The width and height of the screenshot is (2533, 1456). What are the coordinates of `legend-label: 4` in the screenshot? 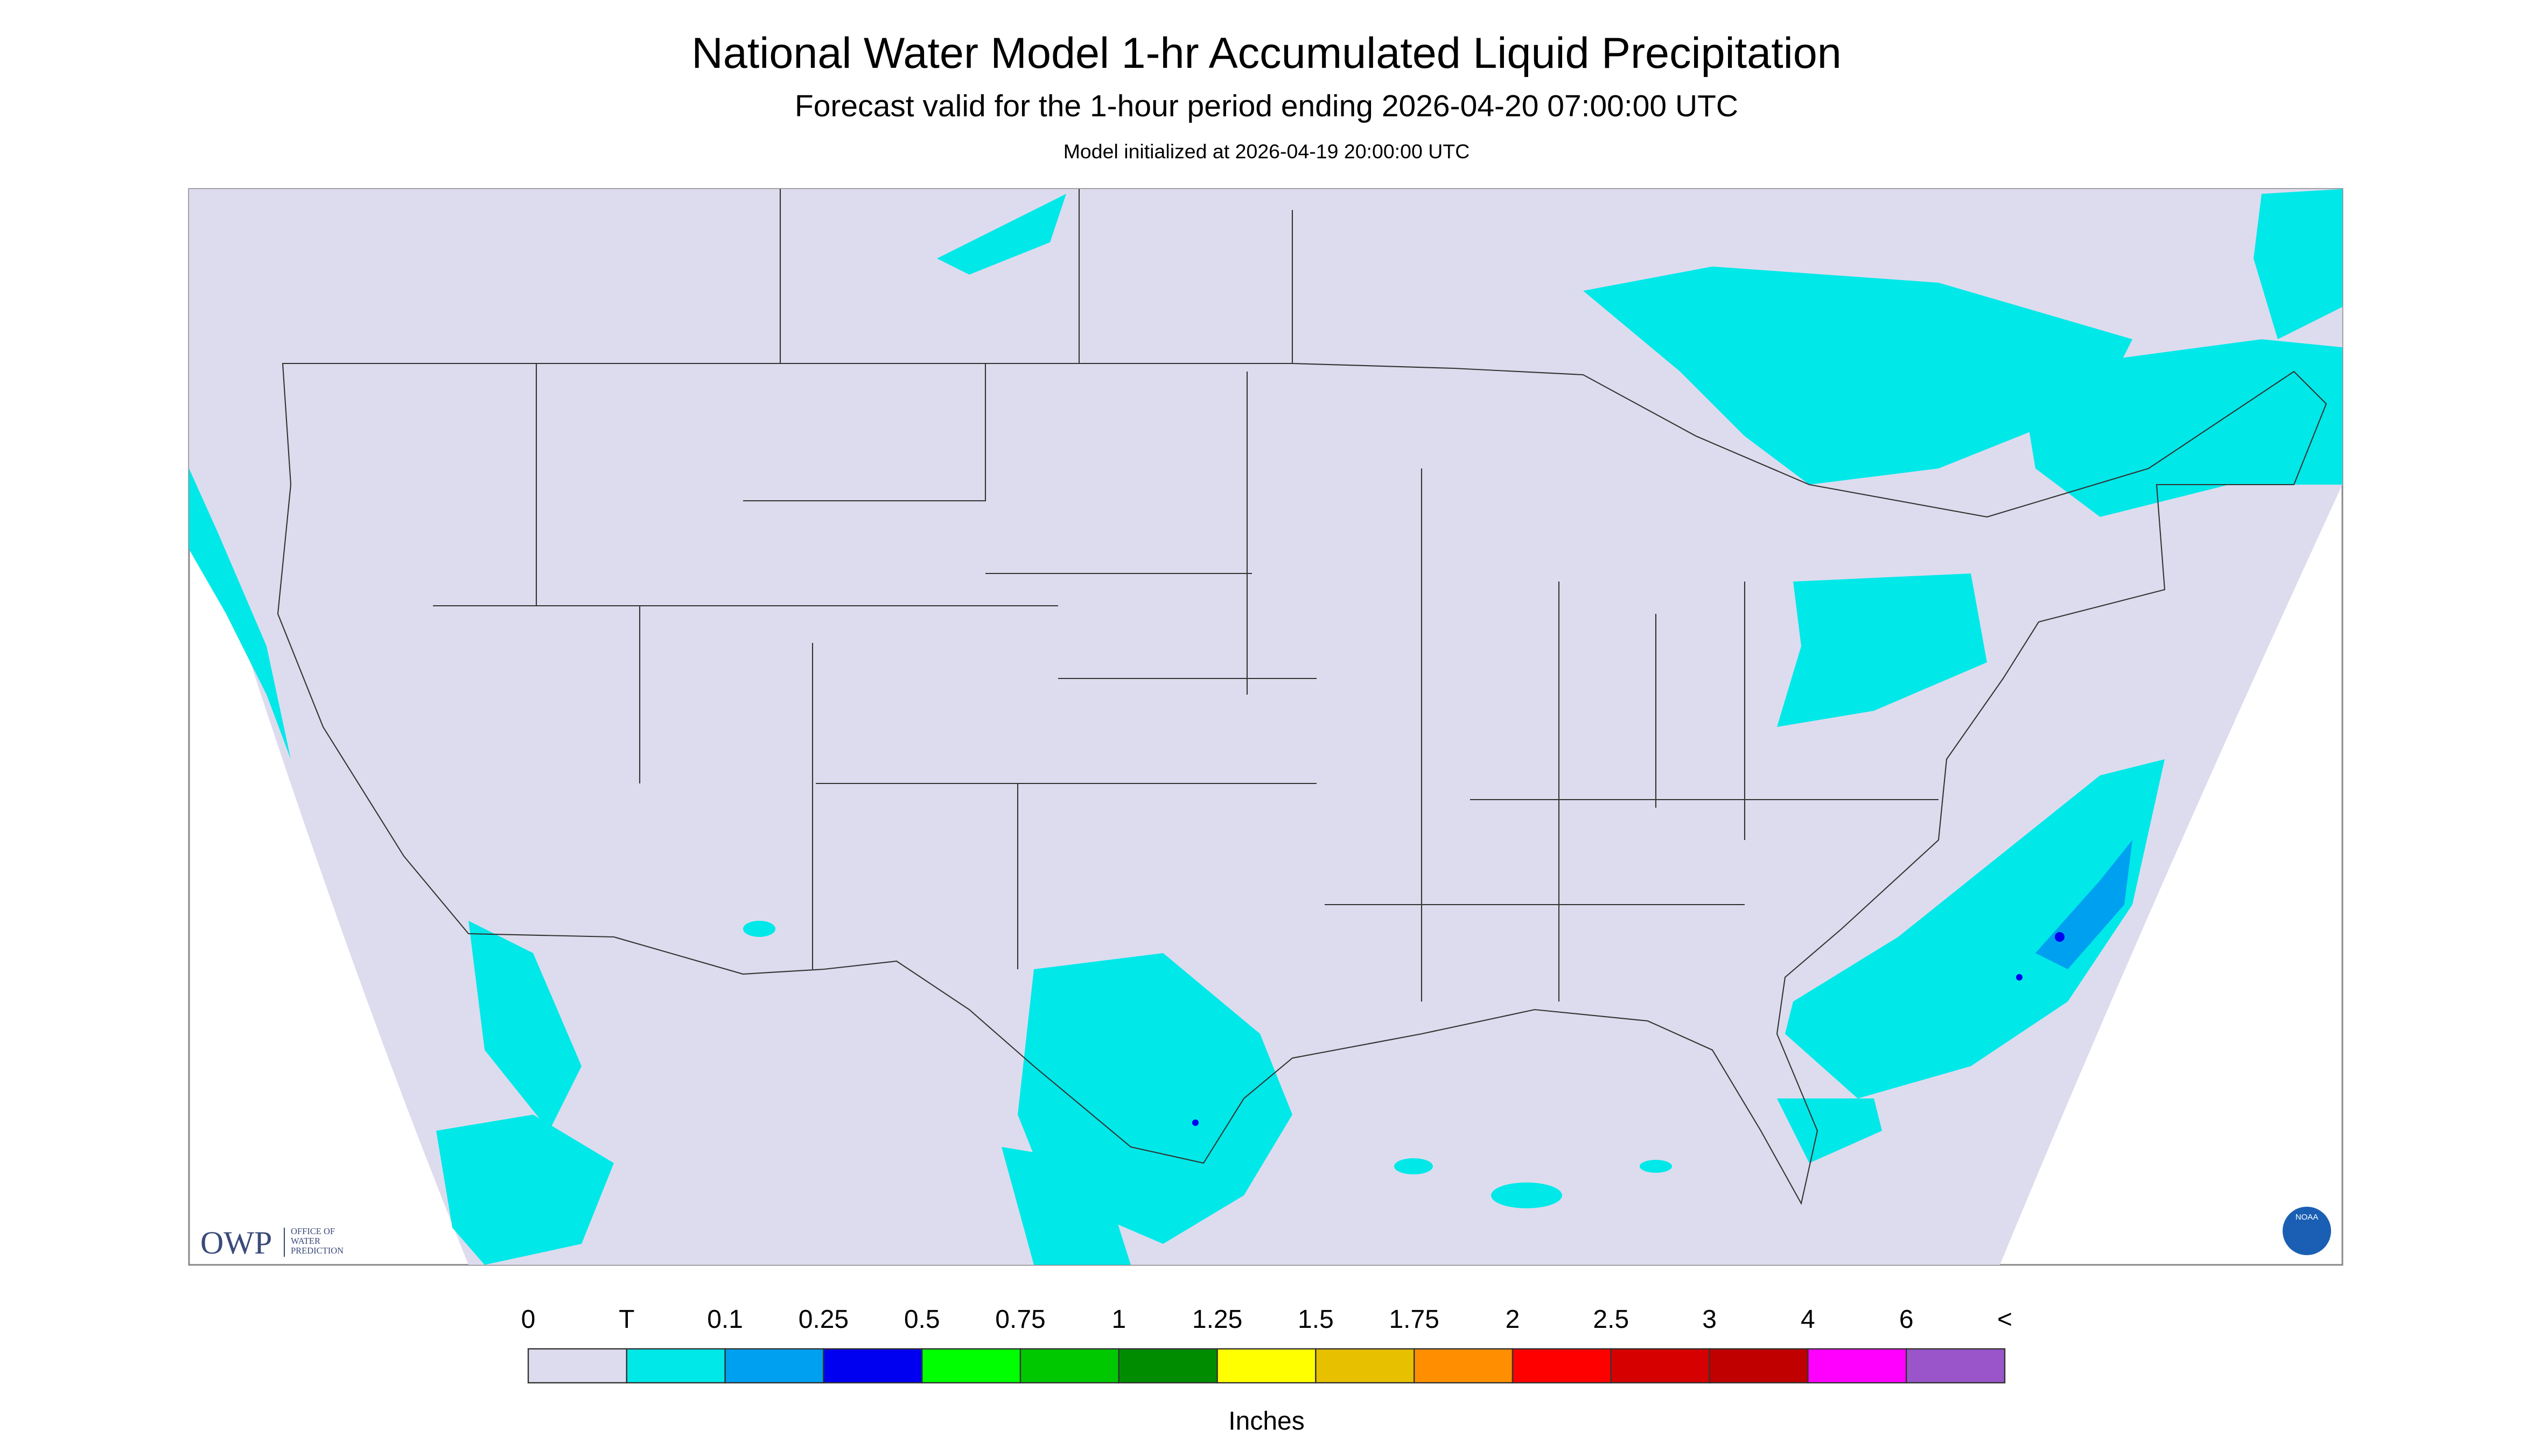 It's located at (1808, 1319).